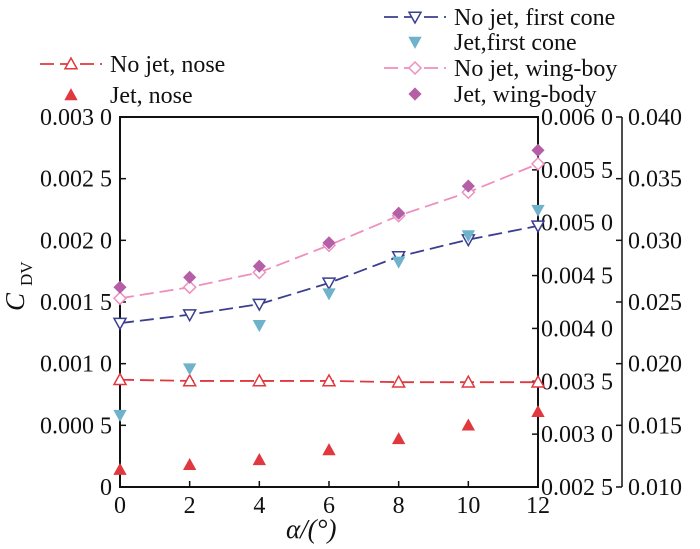  What do you see at coordinates (534, 18) in the screenshot?
I see `legend-label: No jet, first cone` at bounding box center [534, 18].